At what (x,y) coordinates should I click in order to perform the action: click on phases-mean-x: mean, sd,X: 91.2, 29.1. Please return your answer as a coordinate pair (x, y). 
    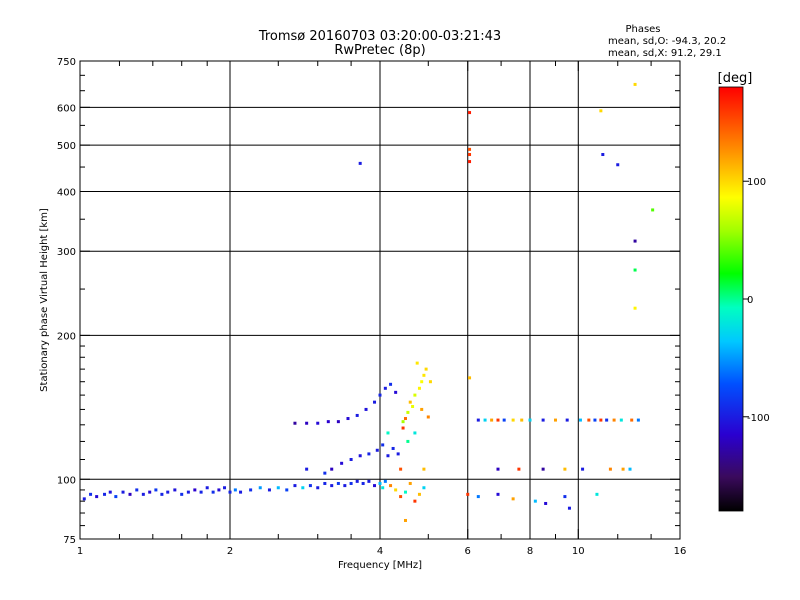
    Looking at the image, I should click on (665, 53).